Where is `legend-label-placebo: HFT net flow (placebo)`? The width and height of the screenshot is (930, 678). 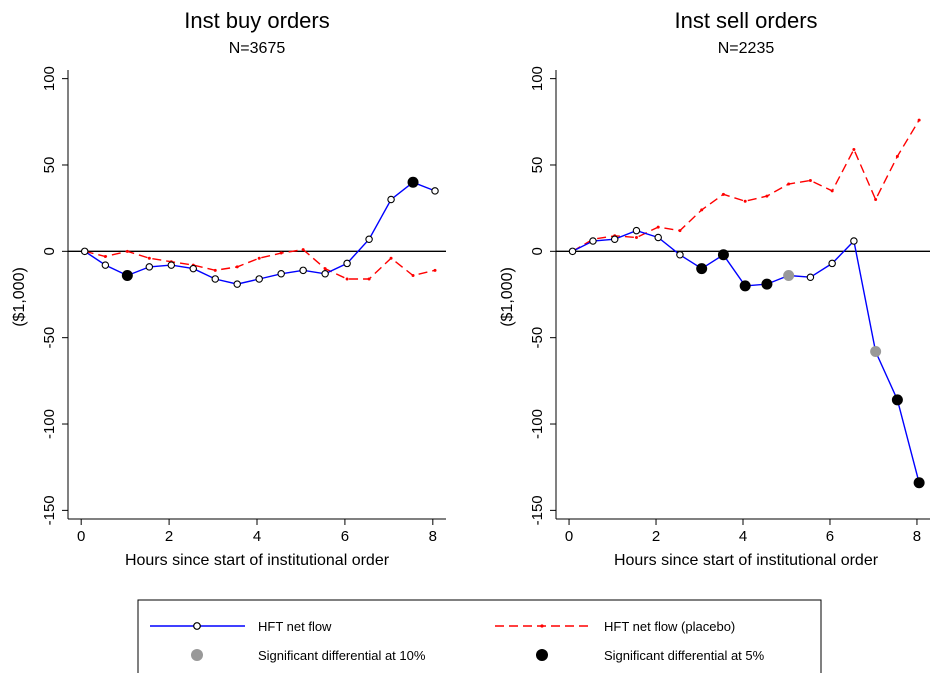 legend-label-placebo: HFT net flow (placebo) is located at coordinates (669, 626).